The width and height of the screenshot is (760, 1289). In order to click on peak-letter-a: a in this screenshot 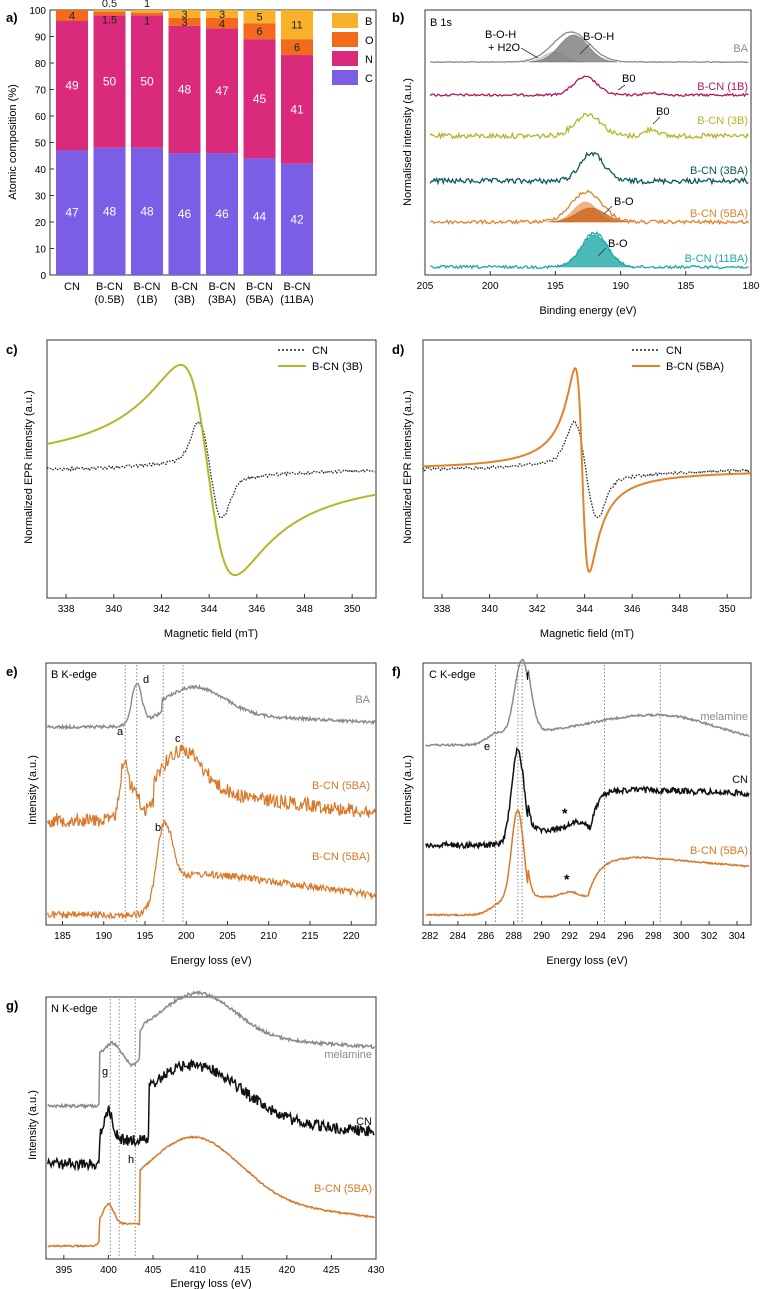, I will do `click(120, 732)`.